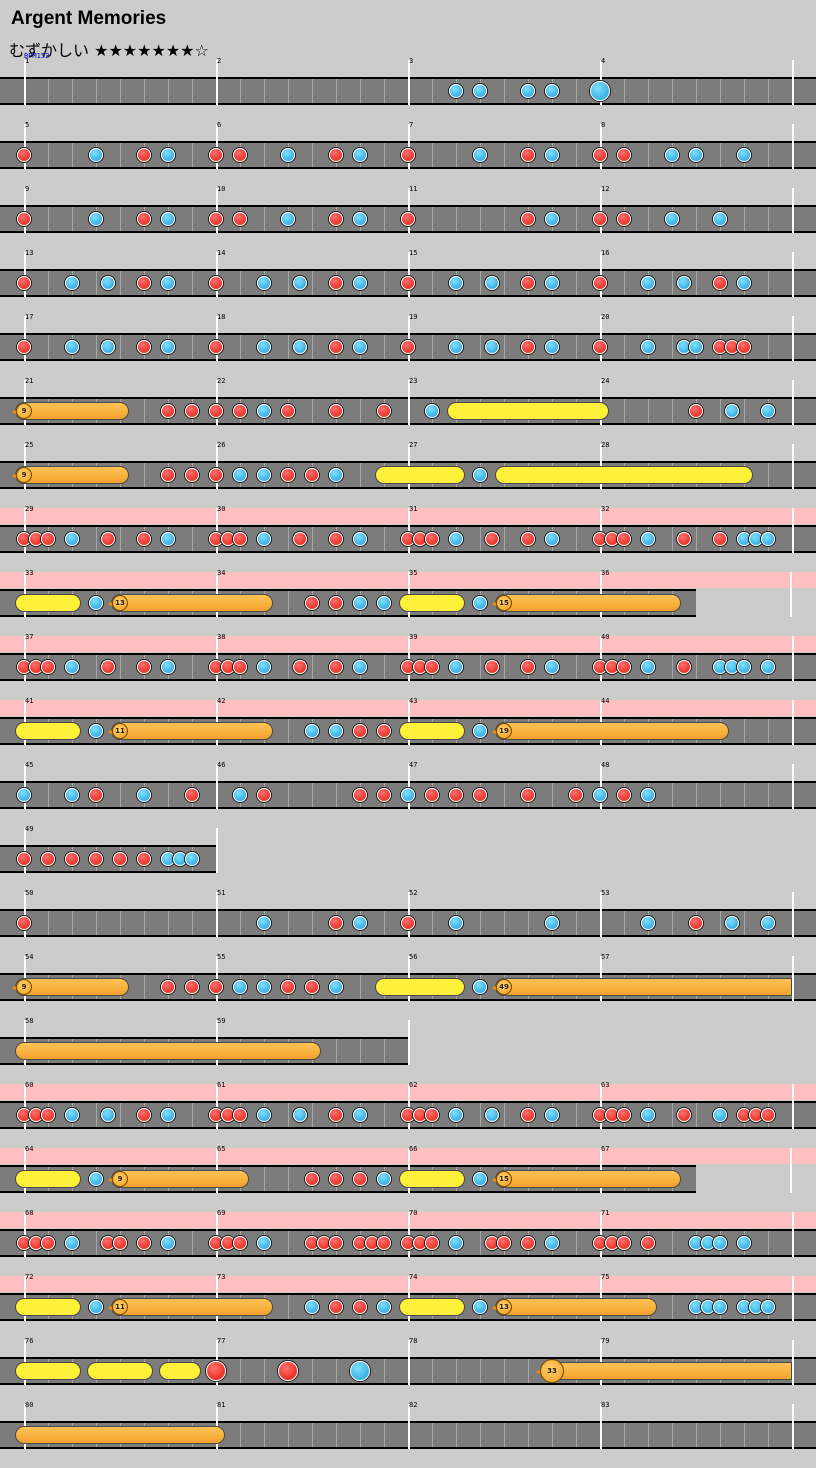  I want to click on measure-number: 68, so click(29, 1213).